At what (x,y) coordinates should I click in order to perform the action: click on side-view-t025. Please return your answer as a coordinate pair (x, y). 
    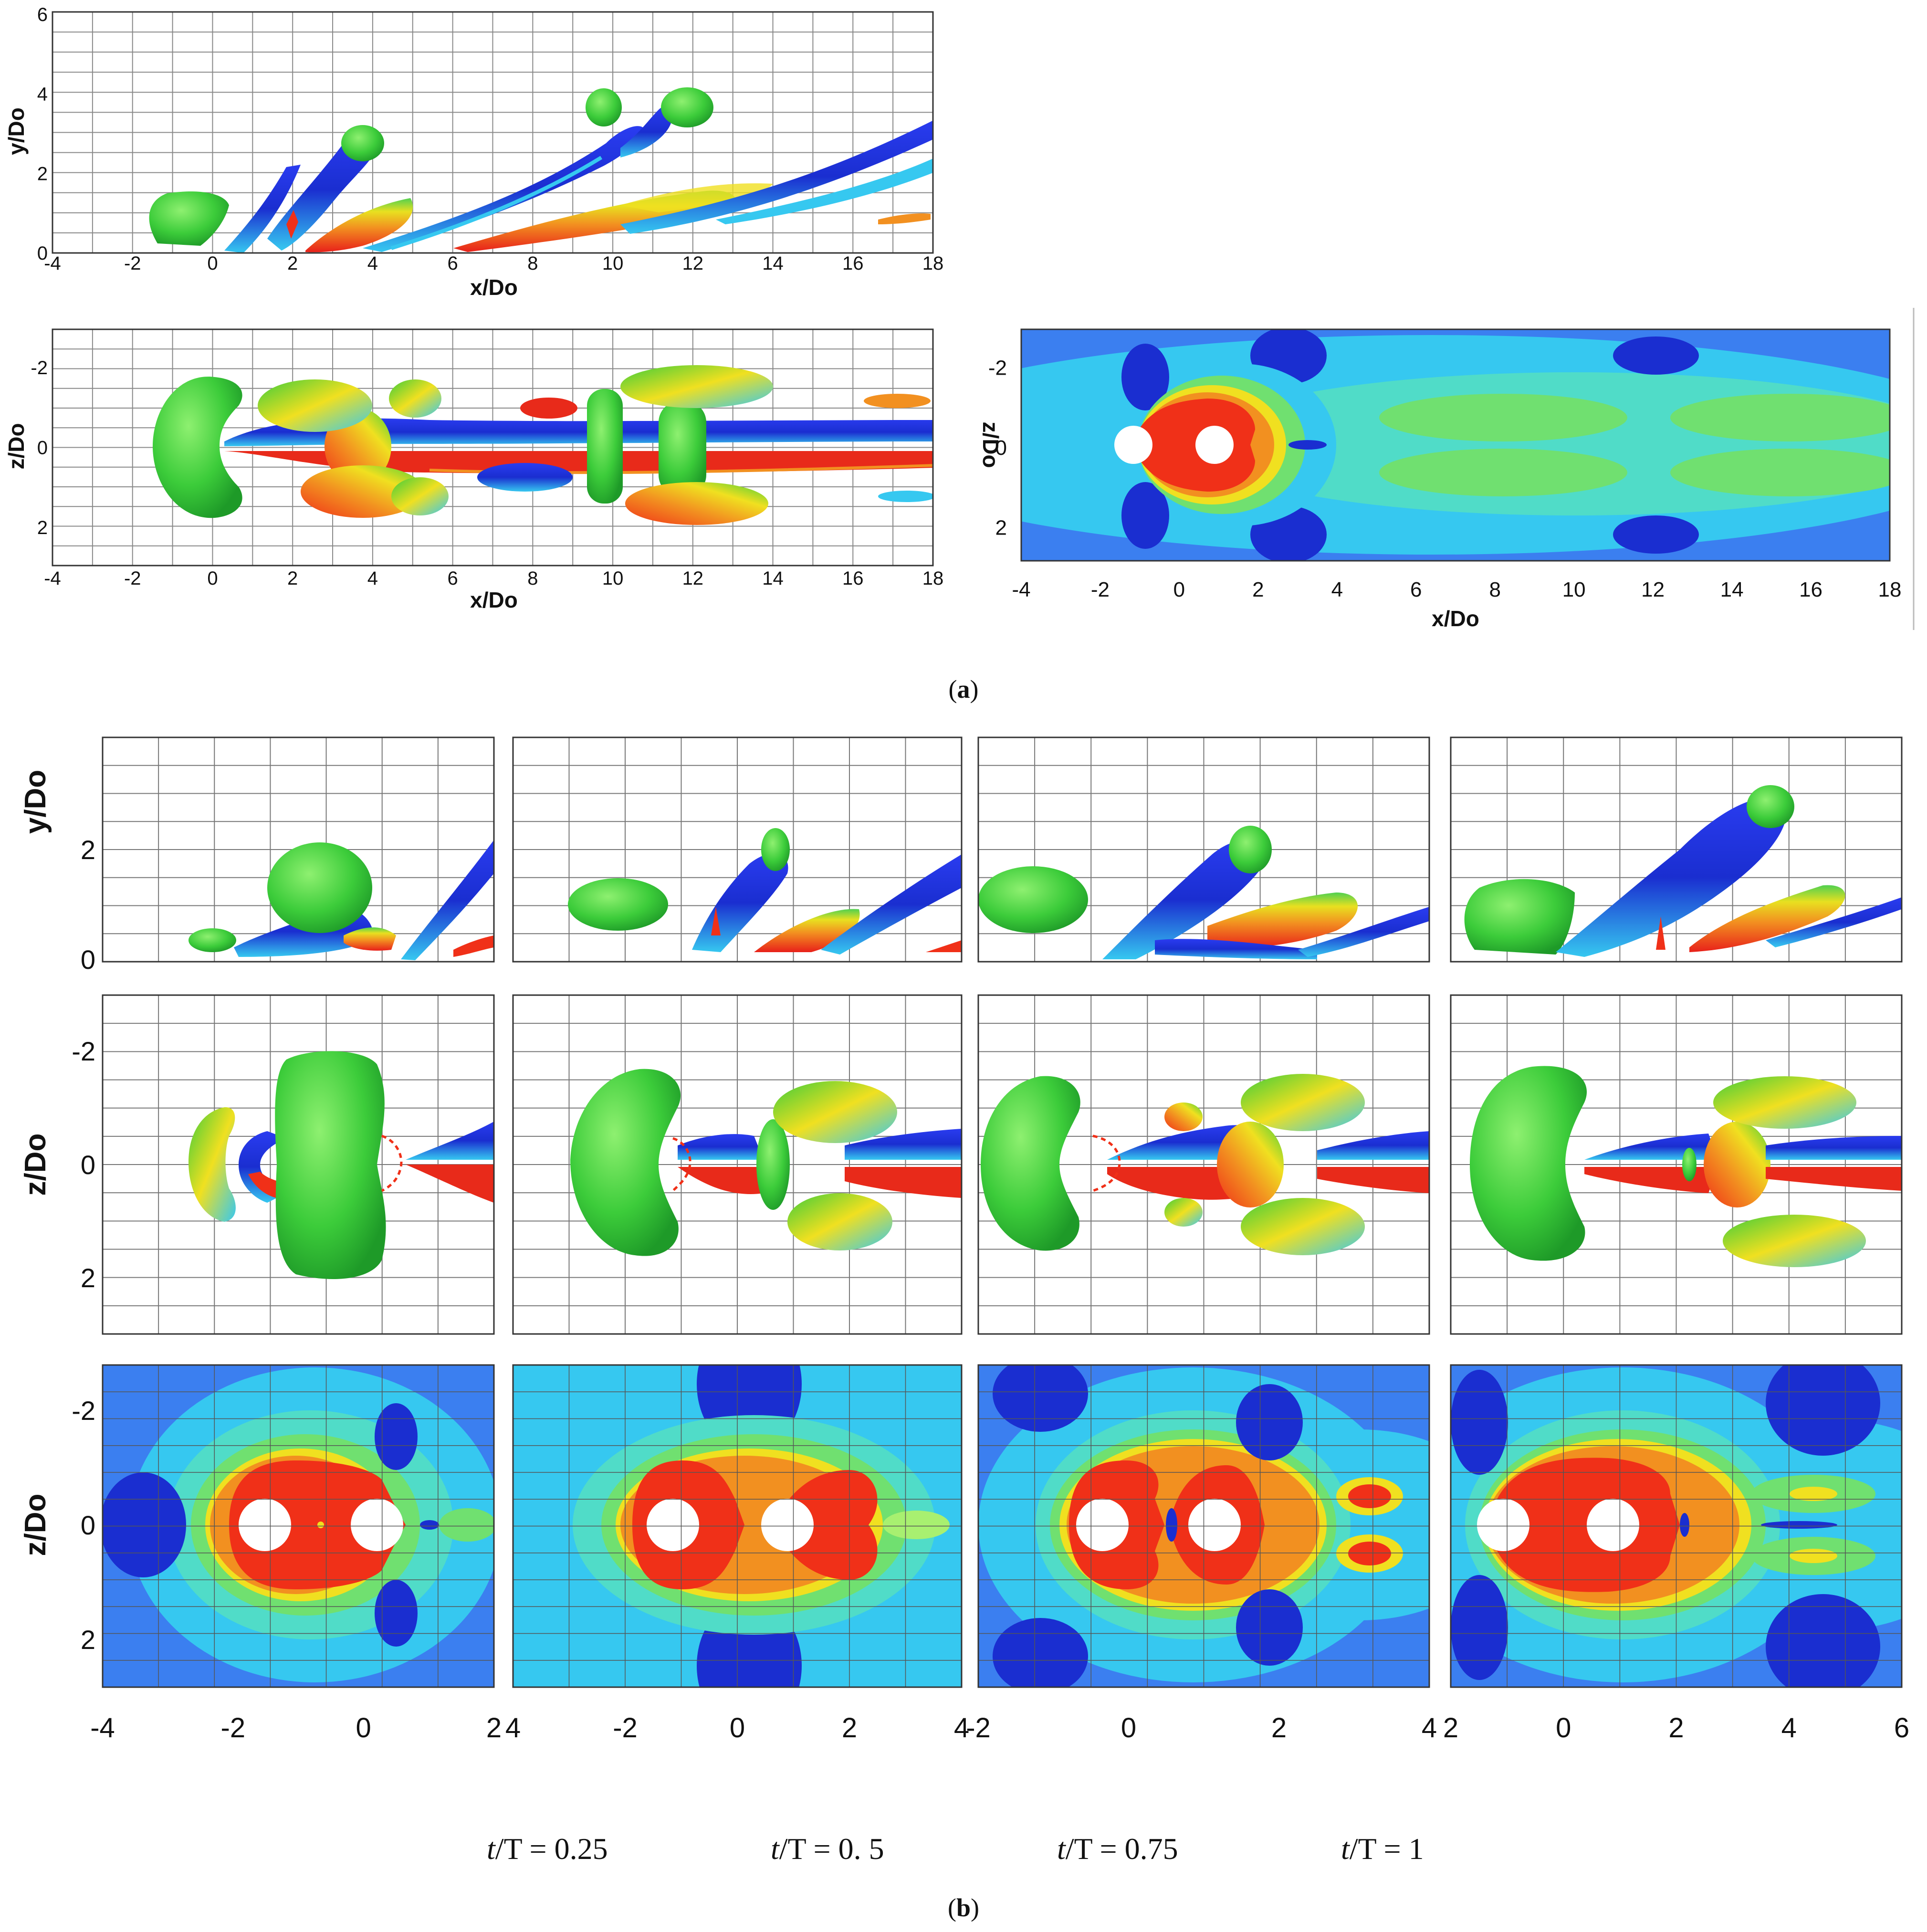
    Looking at the image, I should click on (341, 900).